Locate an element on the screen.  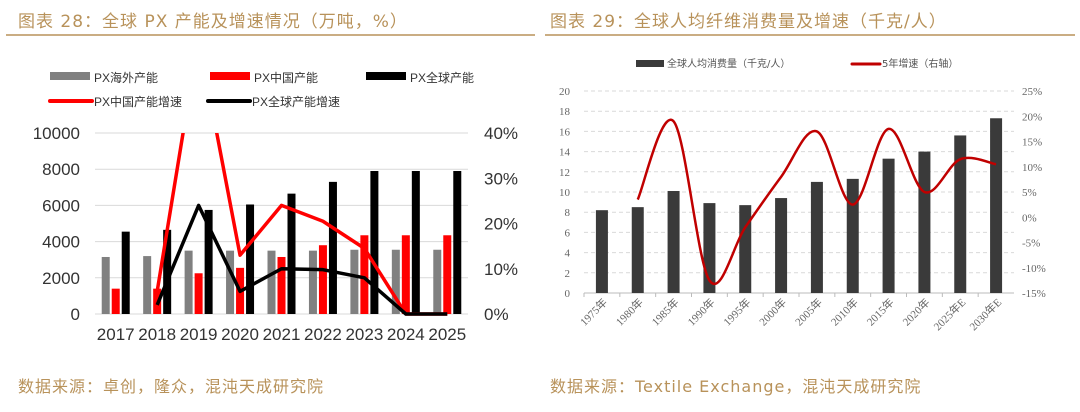
x-tick-label: 2010年 is located at coordinates (844, 311).